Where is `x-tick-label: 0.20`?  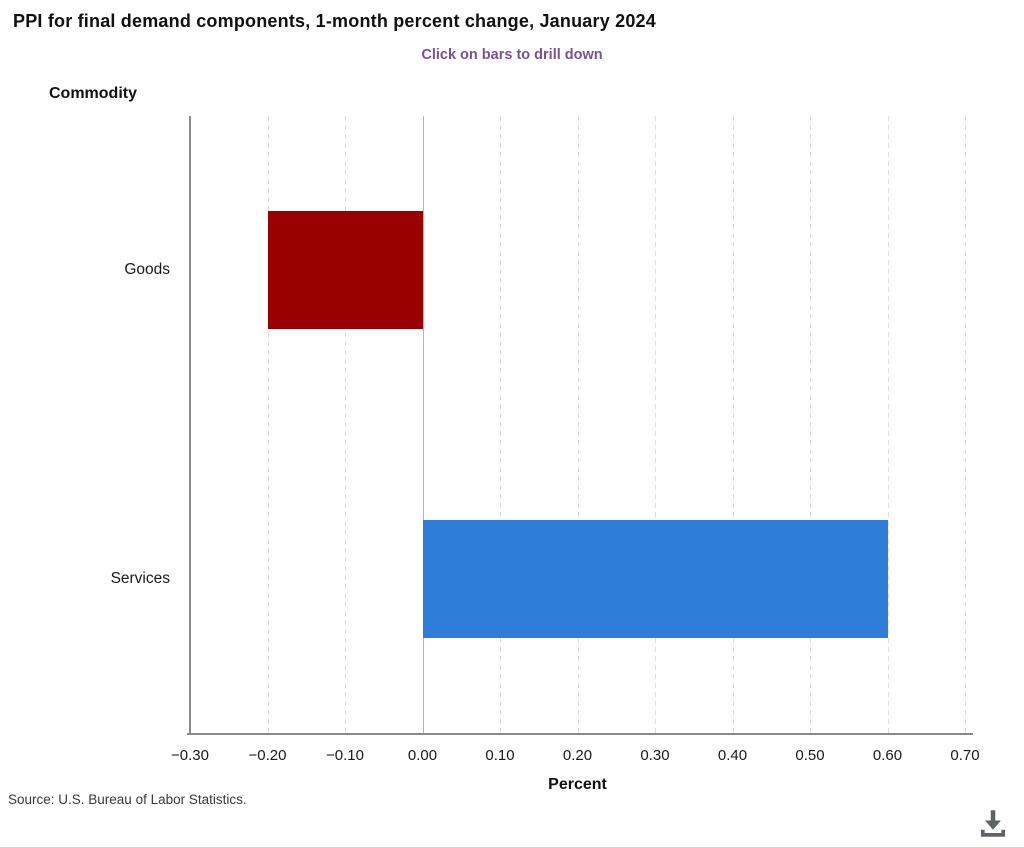 x-tick-label: 0.20 is located at coordinates (577, 755).